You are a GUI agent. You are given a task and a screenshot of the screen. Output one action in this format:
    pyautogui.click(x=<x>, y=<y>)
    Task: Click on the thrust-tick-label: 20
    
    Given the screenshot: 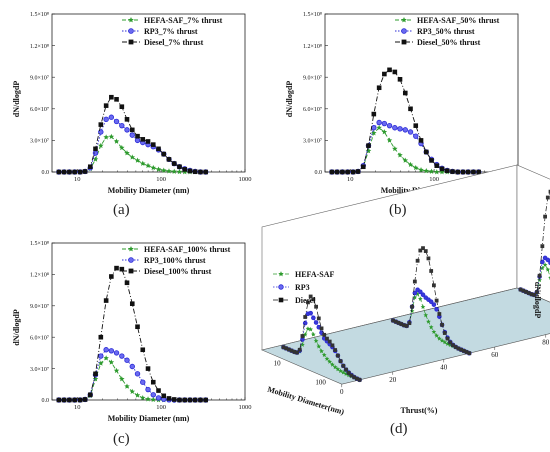 What is the action you would take?
    pyautogui.click(x=393, y=380)
    